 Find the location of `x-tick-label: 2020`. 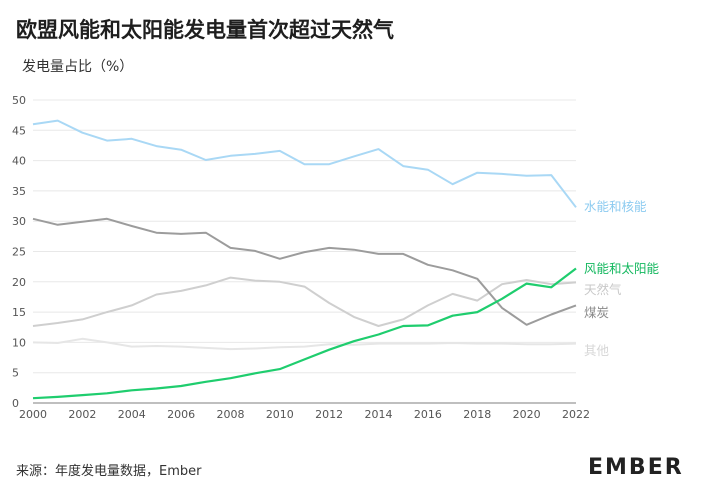

x-tick-label: 2020 is located at coordinates (527, 414).